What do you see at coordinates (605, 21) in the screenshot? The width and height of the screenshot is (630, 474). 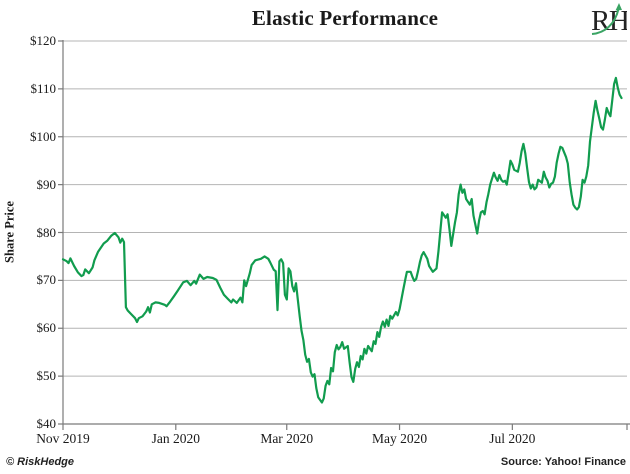 I see `logo-arrow-icon` at bounding box center [605, 21].